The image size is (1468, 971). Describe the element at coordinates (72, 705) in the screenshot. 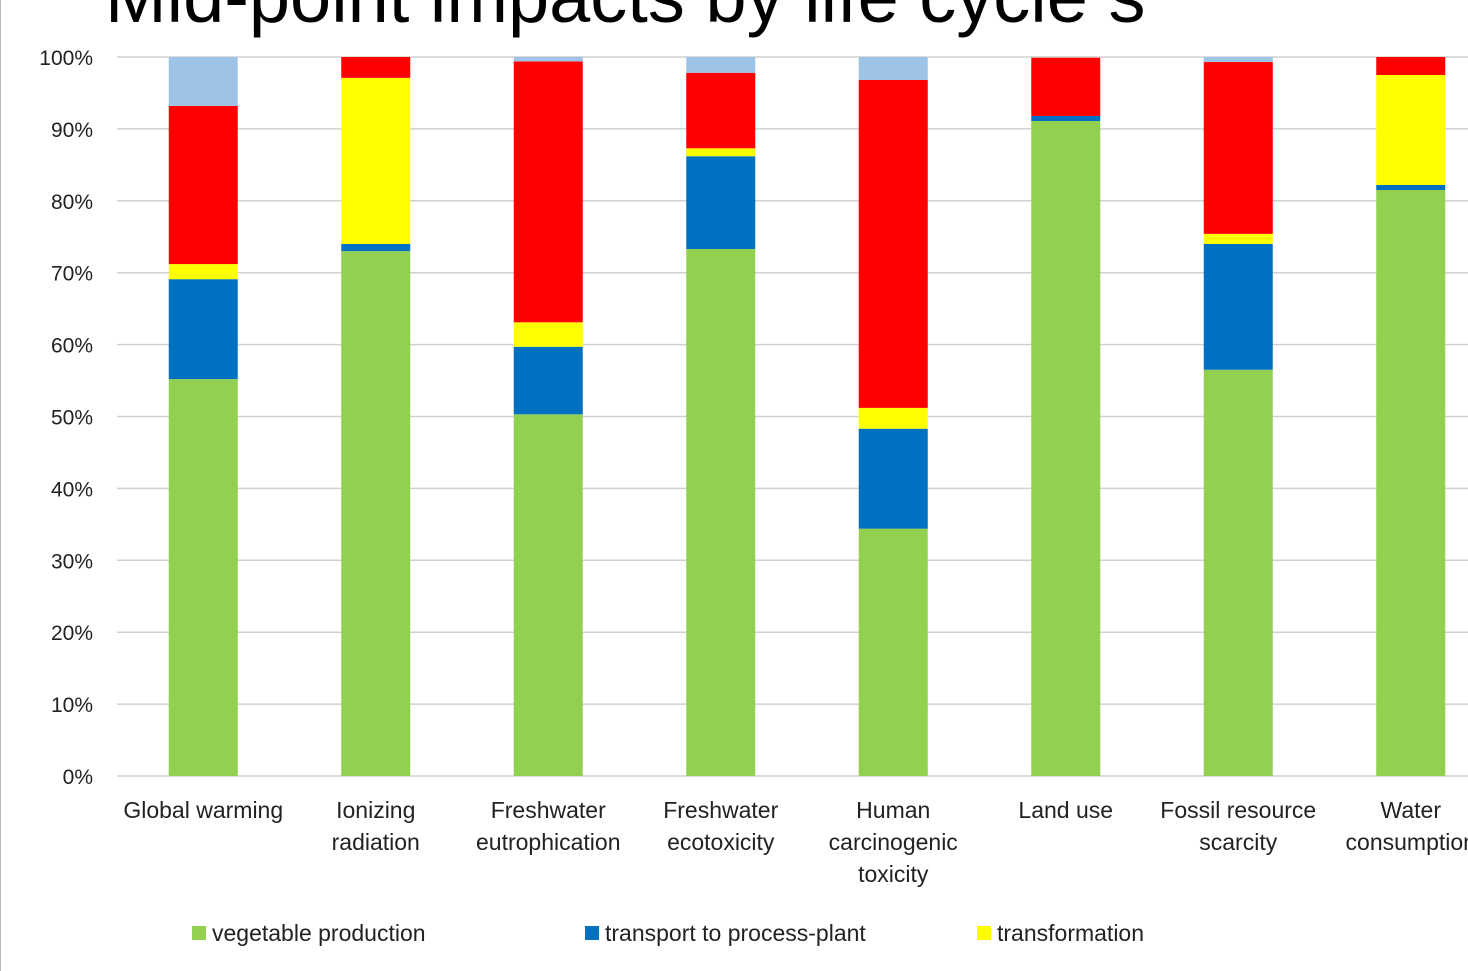

I see `y-tick-label: 10%` at that location.